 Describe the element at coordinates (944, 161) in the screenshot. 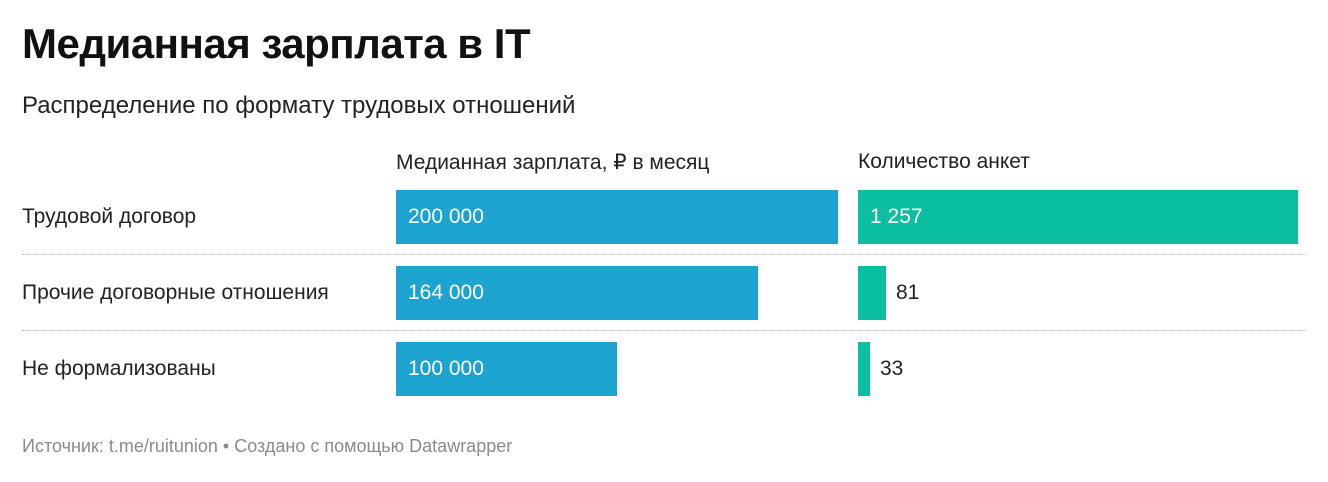

I see `column-header-count: Количество анкет` at that location.